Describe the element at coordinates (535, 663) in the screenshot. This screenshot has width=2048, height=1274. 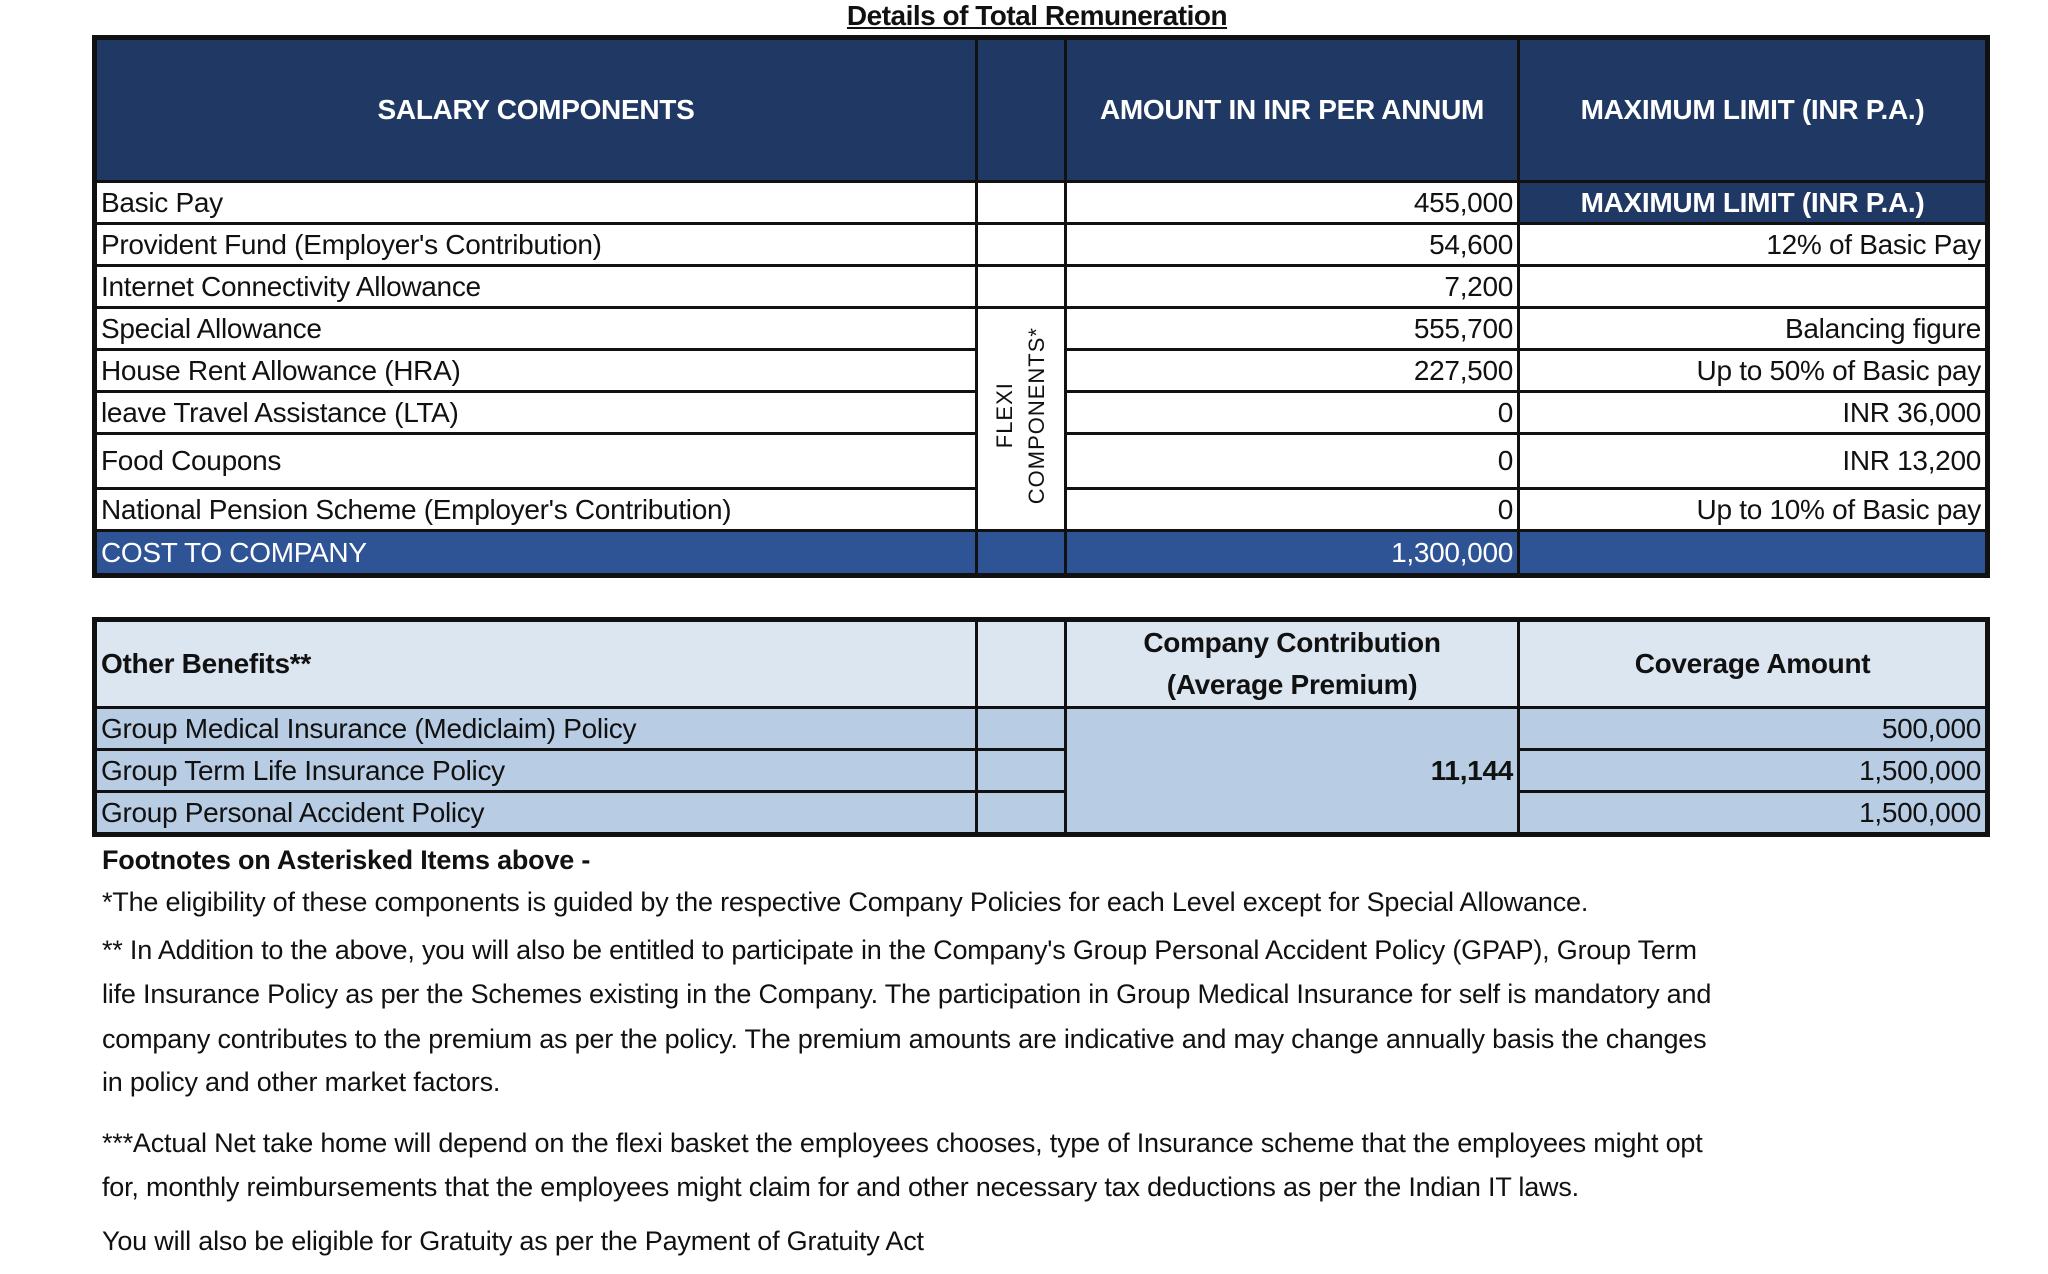
I see `header-other-benefits: Other Benefits**` at that location.